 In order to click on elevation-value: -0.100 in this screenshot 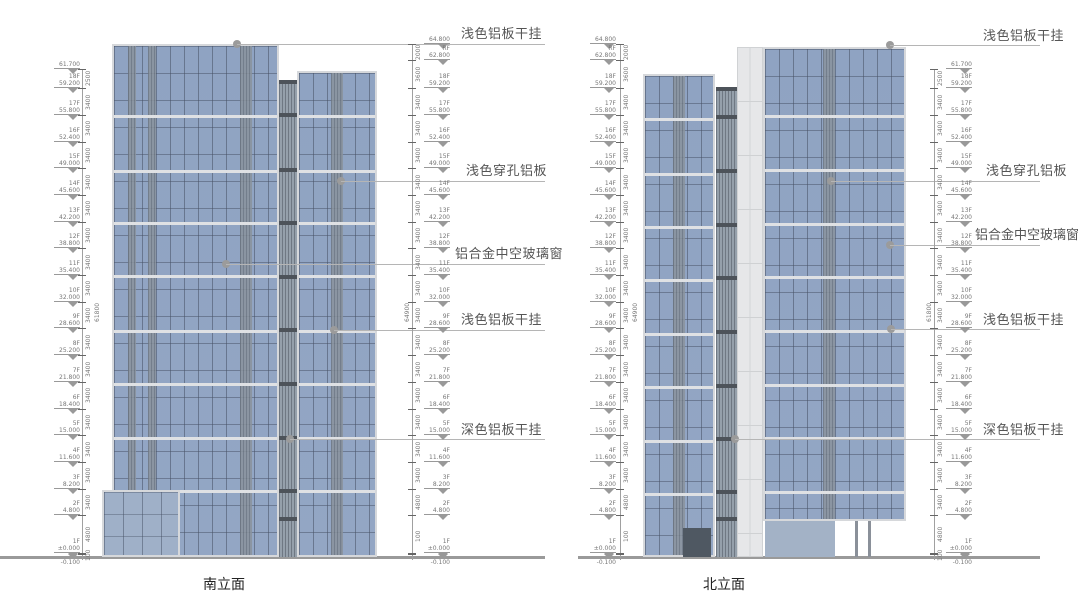, I will do `click(440, 562)`.